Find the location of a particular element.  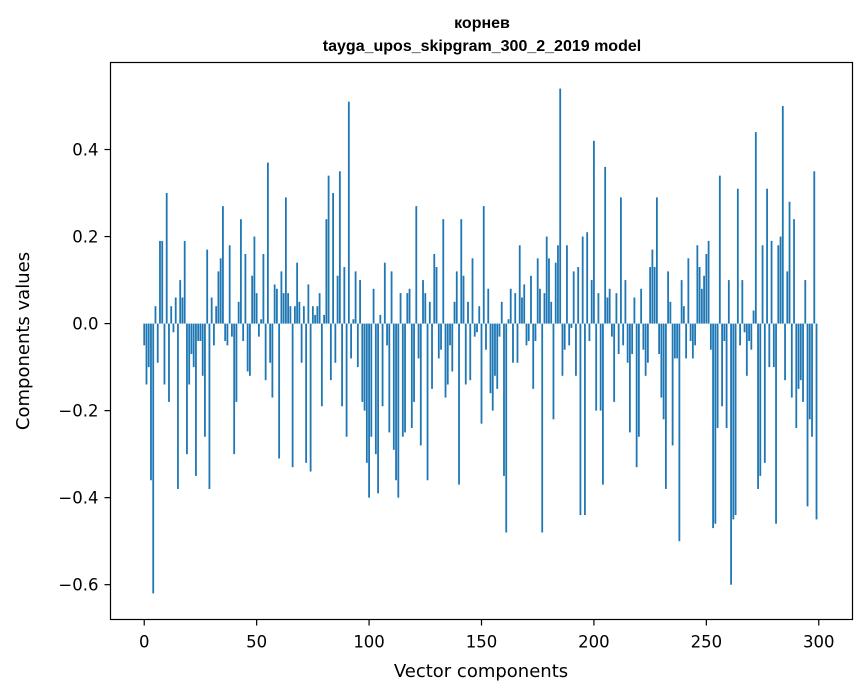

y-tick-label: −0.4 is located at coordinates (78, 498).